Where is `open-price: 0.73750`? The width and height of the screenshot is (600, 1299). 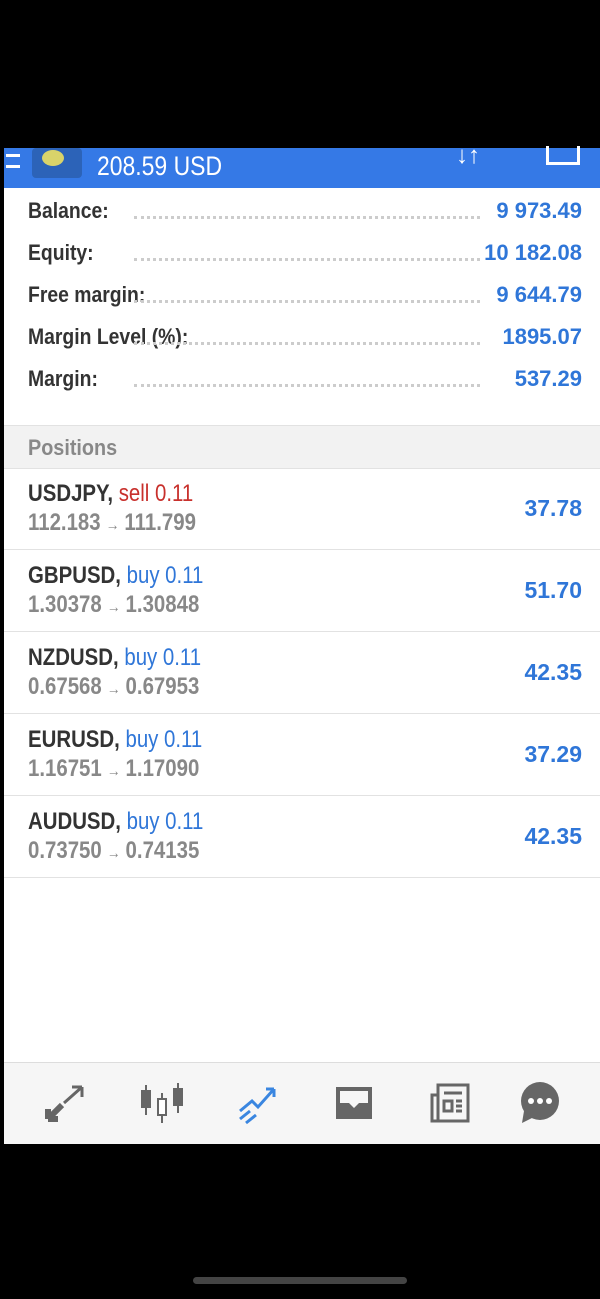
open-price: 0.73750 is located at coordinates (65, 850).